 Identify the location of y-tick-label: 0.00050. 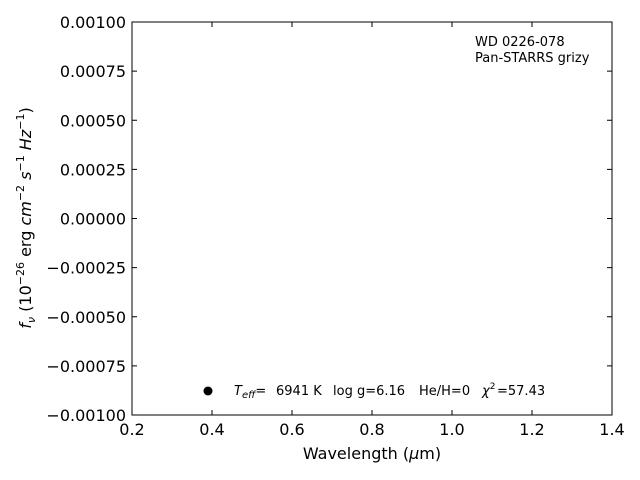
(93, 120).